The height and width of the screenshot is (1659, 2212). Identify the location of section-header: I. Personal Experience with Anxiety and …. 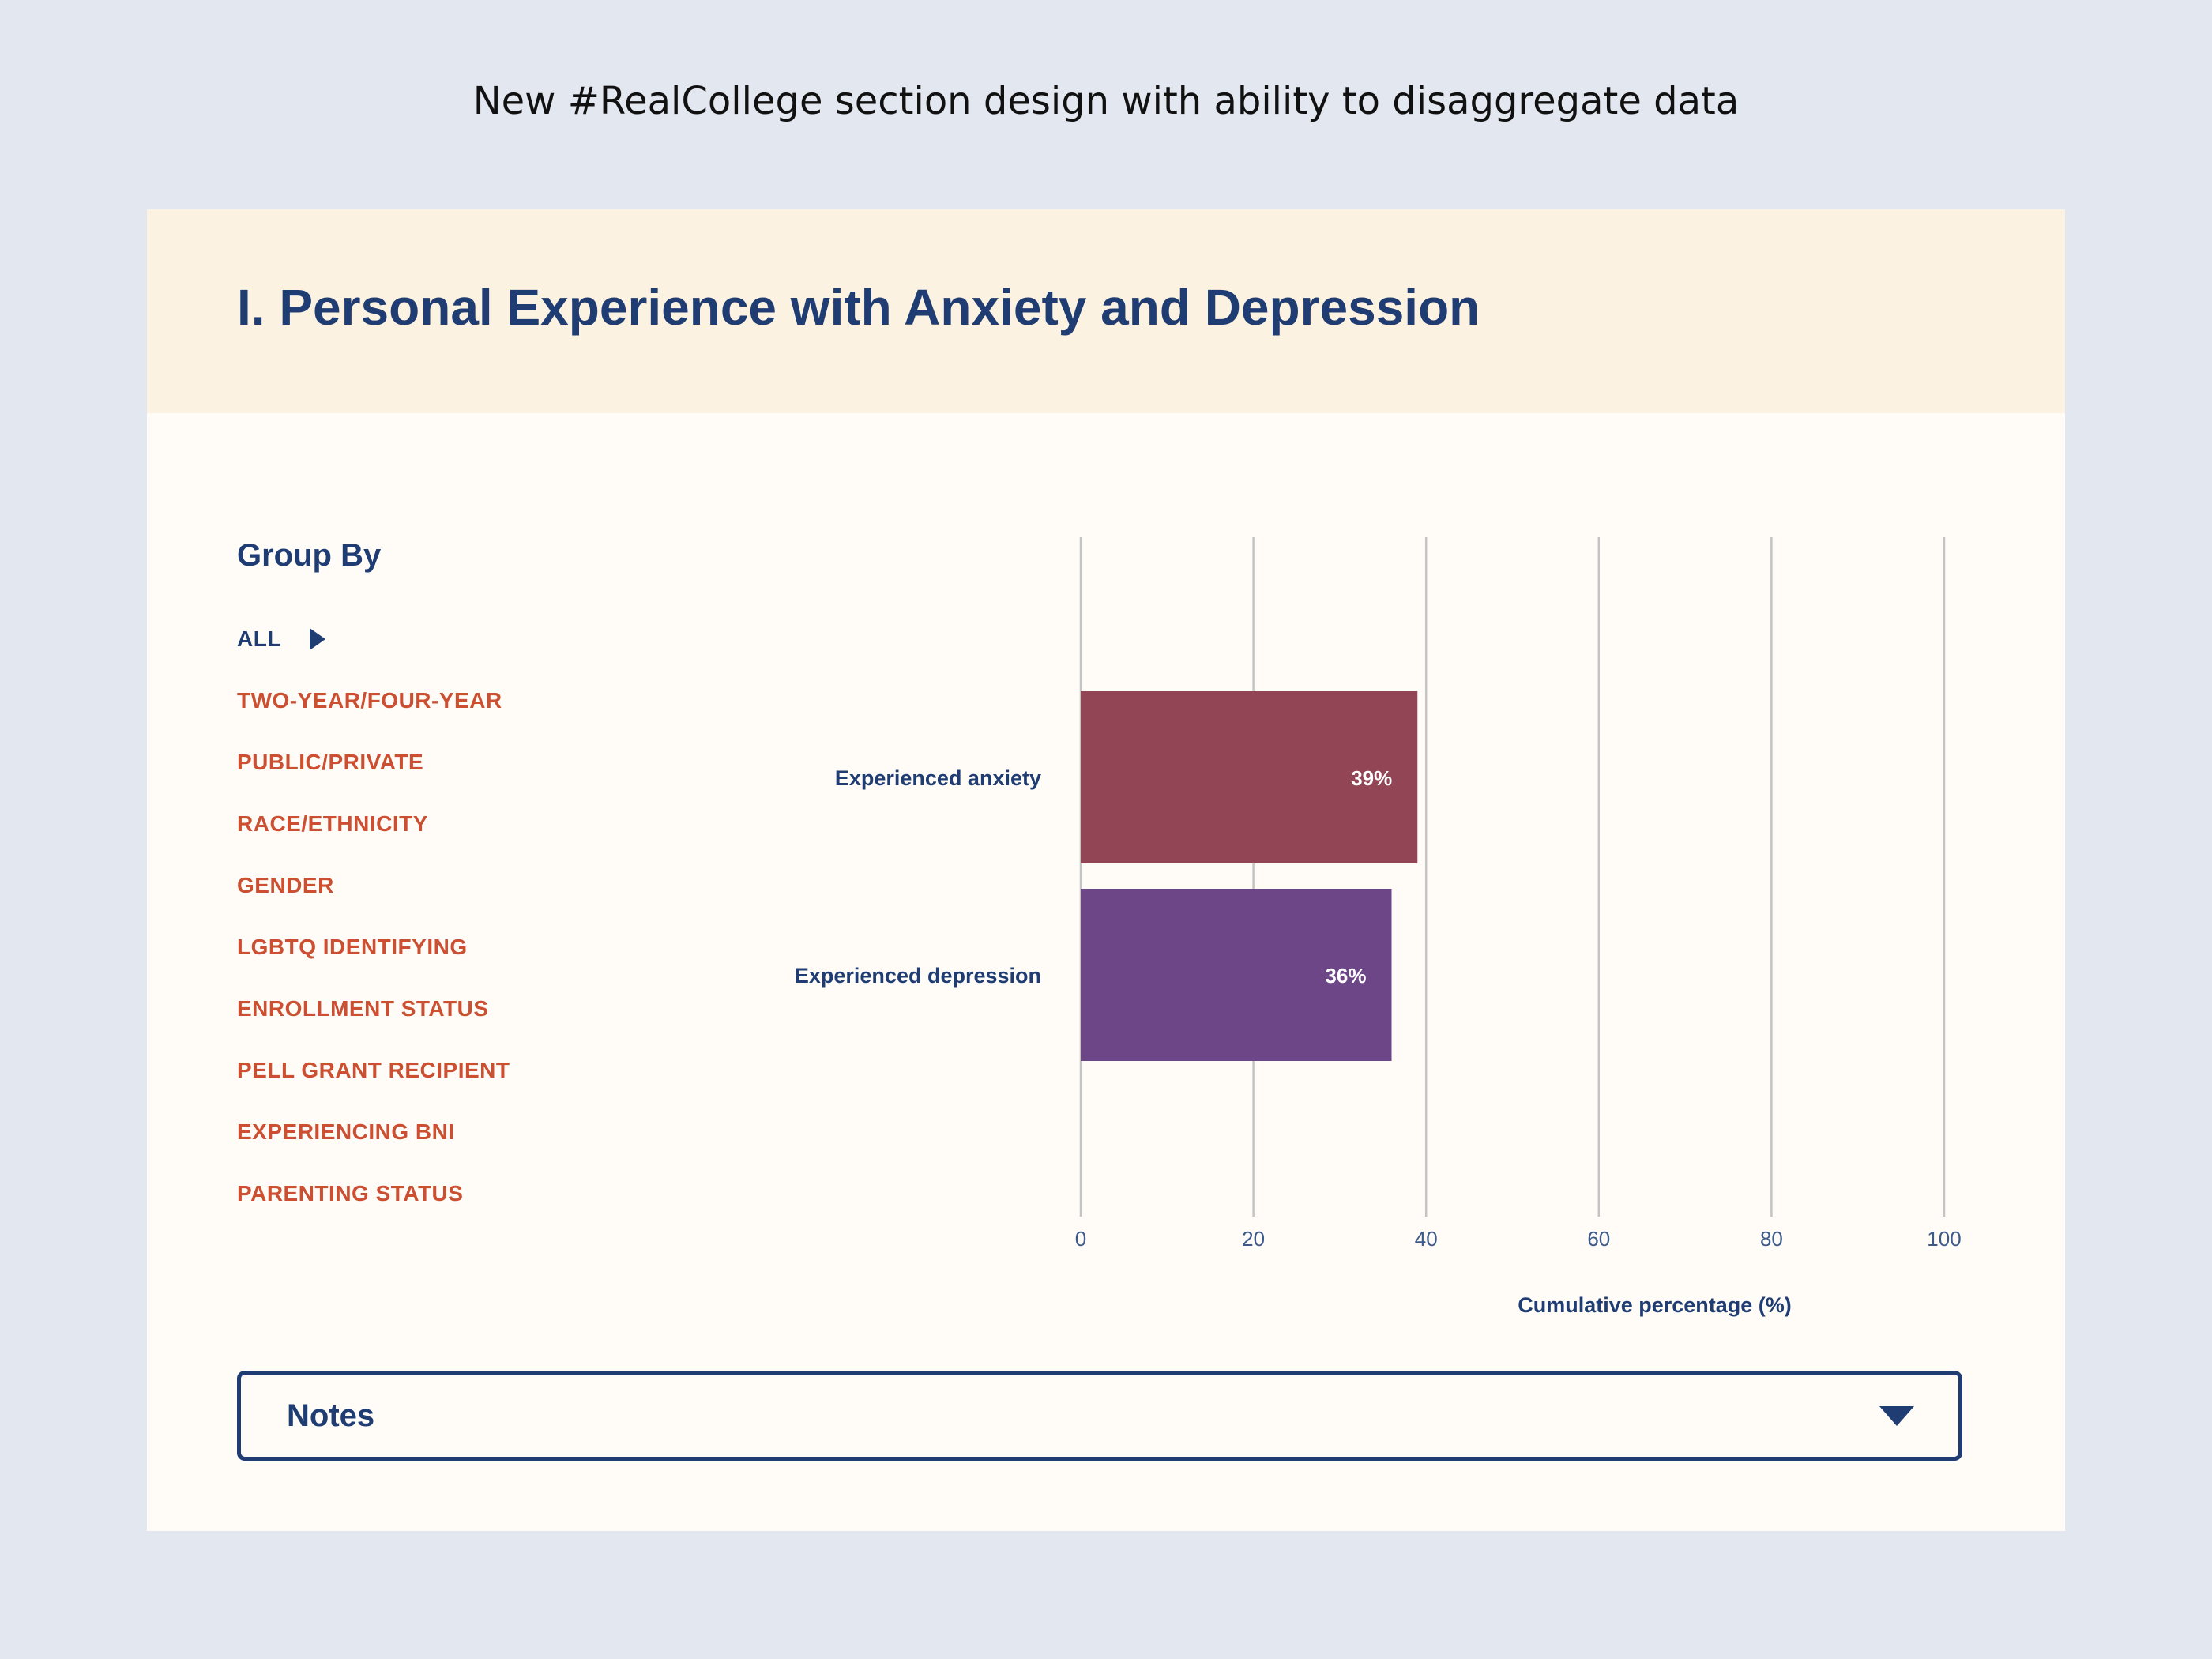
(1106, 311).